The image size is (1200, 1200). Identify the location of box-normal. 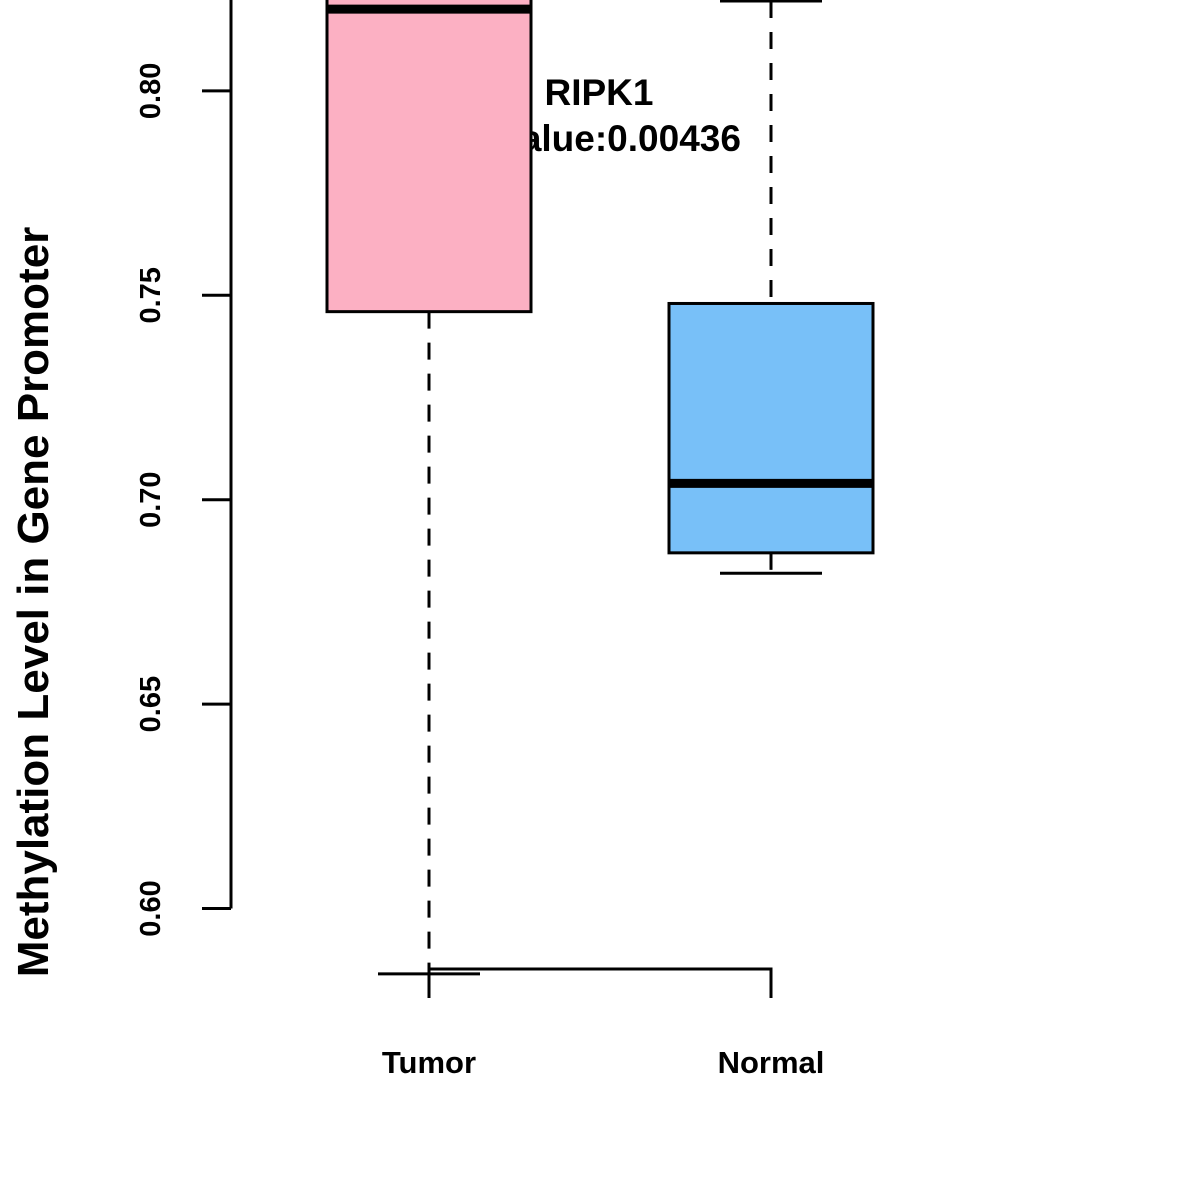
(771, 287).